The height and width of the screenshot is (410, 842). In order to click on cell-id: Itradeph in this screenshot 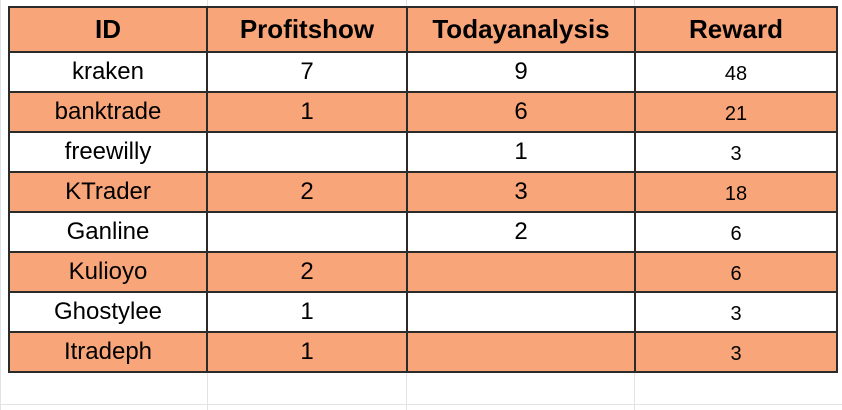, I will do `click(108, 352)`.